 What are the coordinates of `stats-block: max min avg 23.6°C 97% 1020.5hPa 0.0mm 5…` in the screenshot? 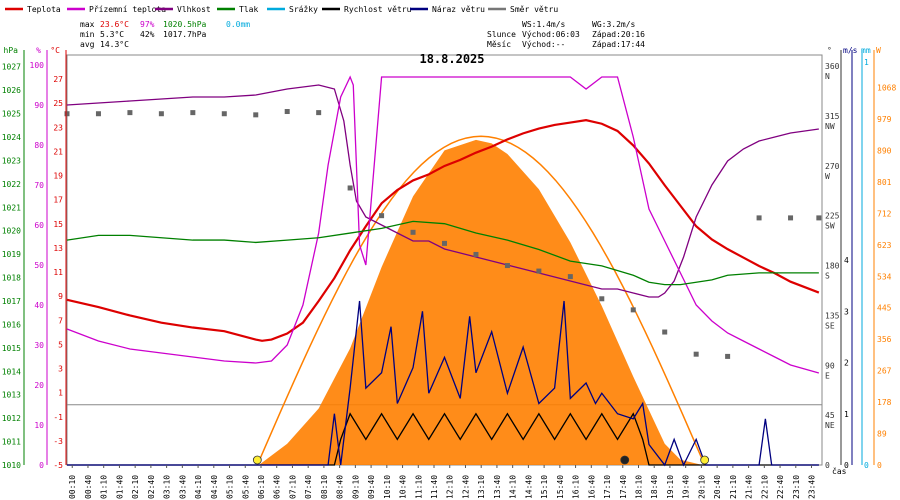 It's located at (165, 34).